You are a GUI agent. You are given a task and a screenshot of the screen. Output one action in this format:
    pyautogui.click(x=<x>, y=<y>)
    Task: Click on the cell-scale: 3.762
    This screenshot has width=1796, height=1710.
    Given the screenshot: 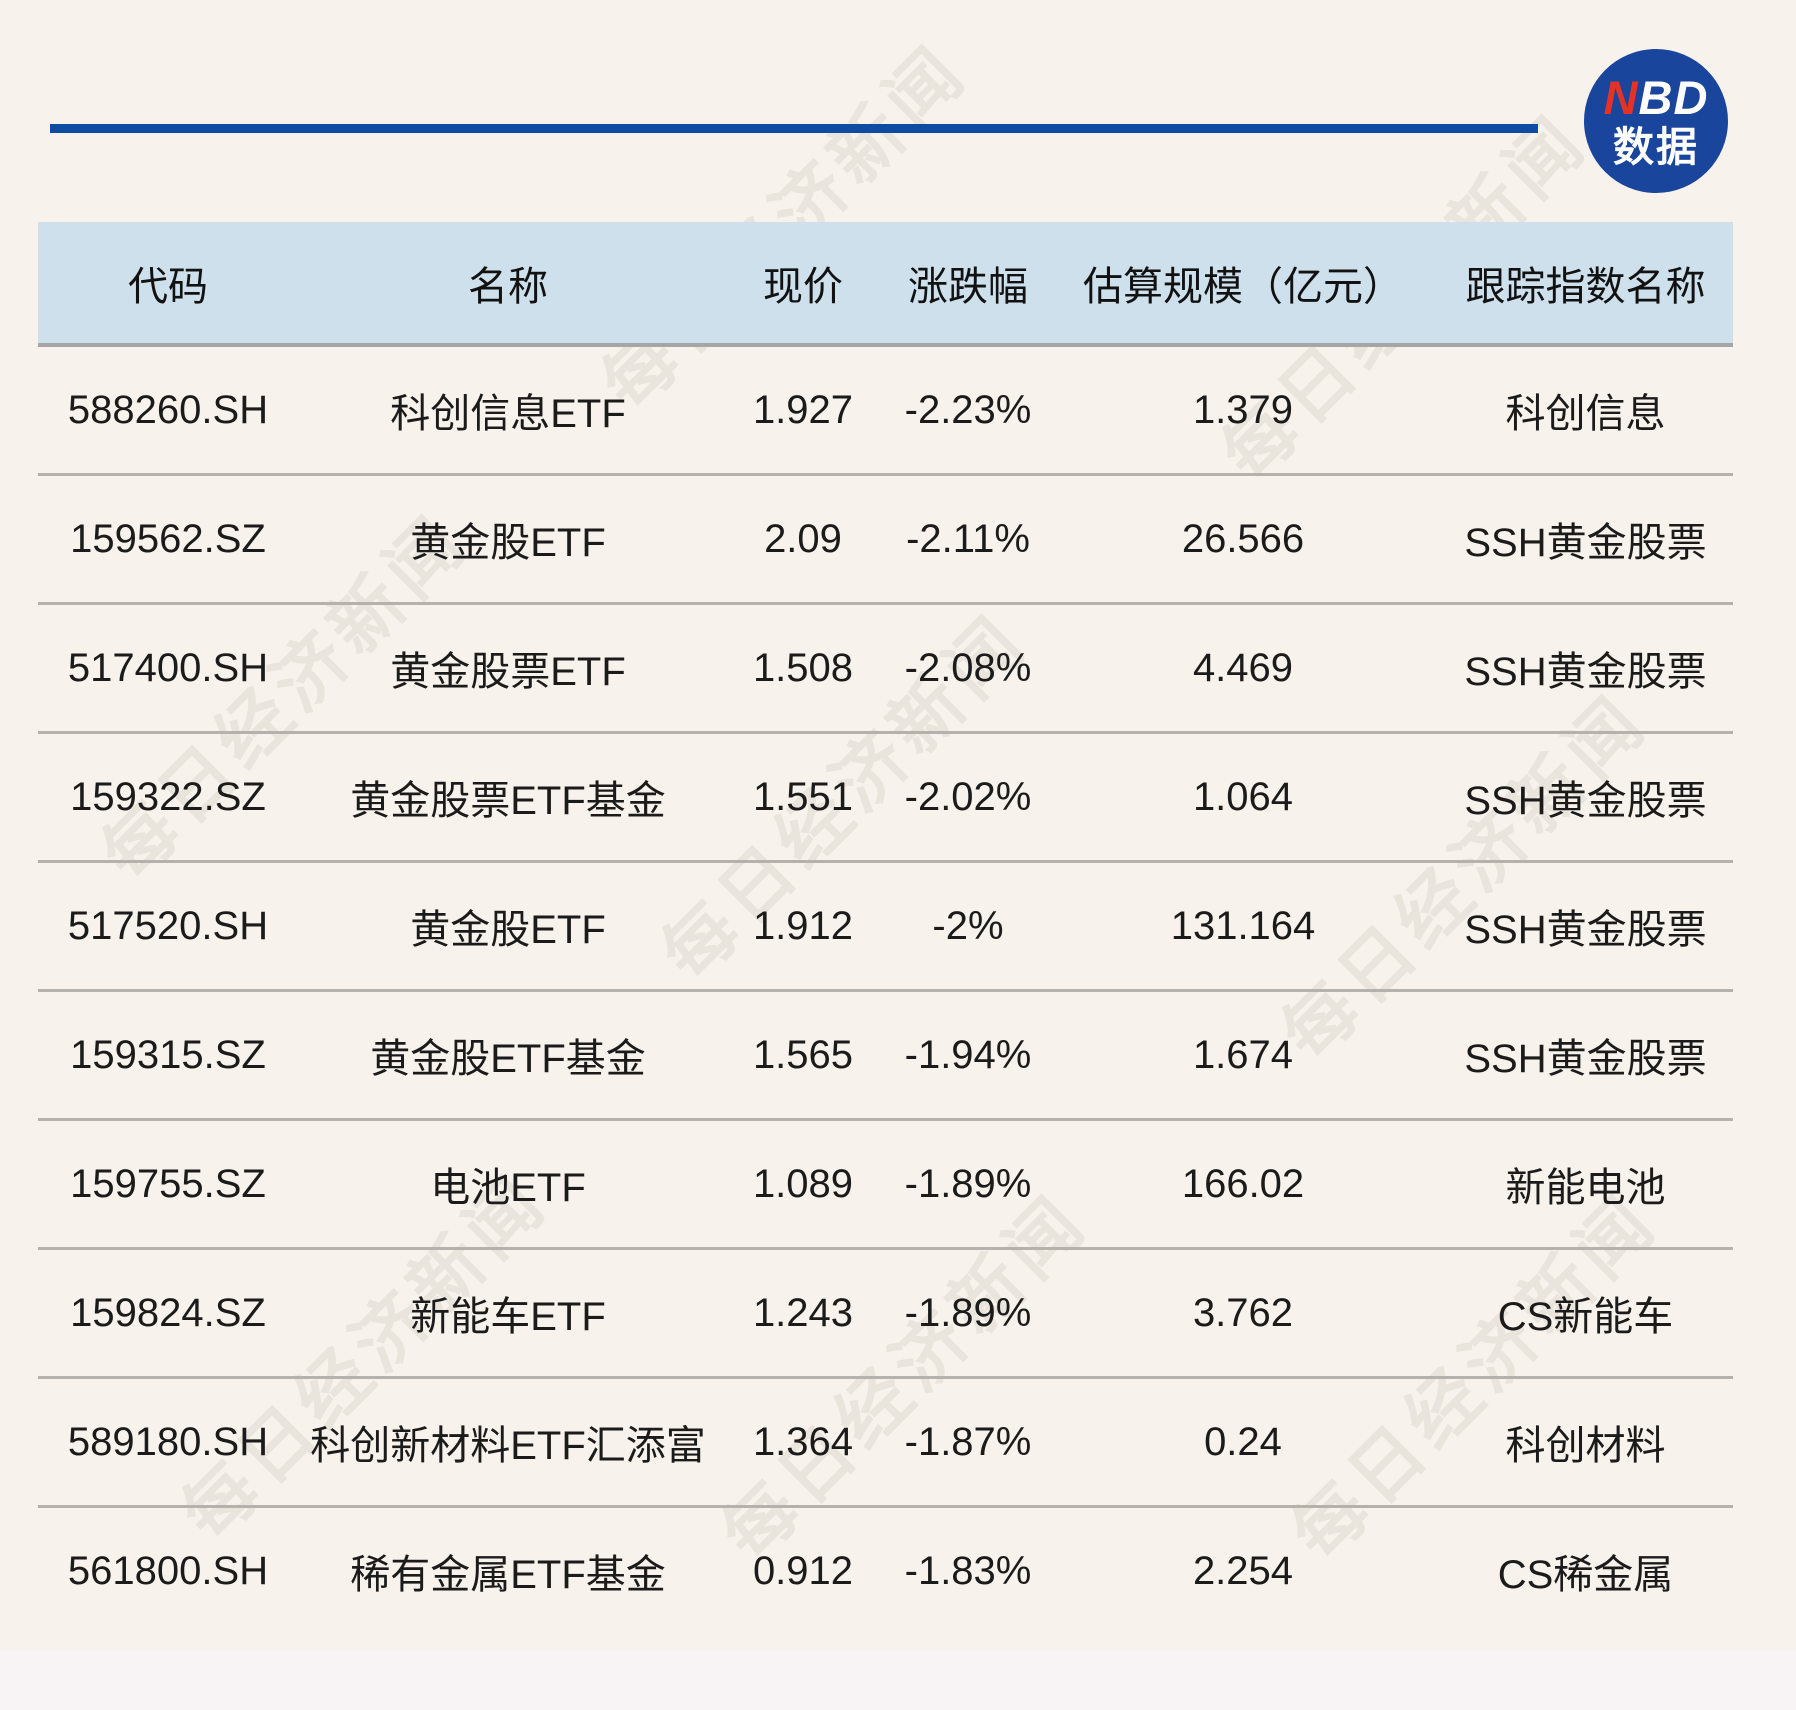 What is the action you would take?
    pyautogui.click(x=1243, y=1312)
    